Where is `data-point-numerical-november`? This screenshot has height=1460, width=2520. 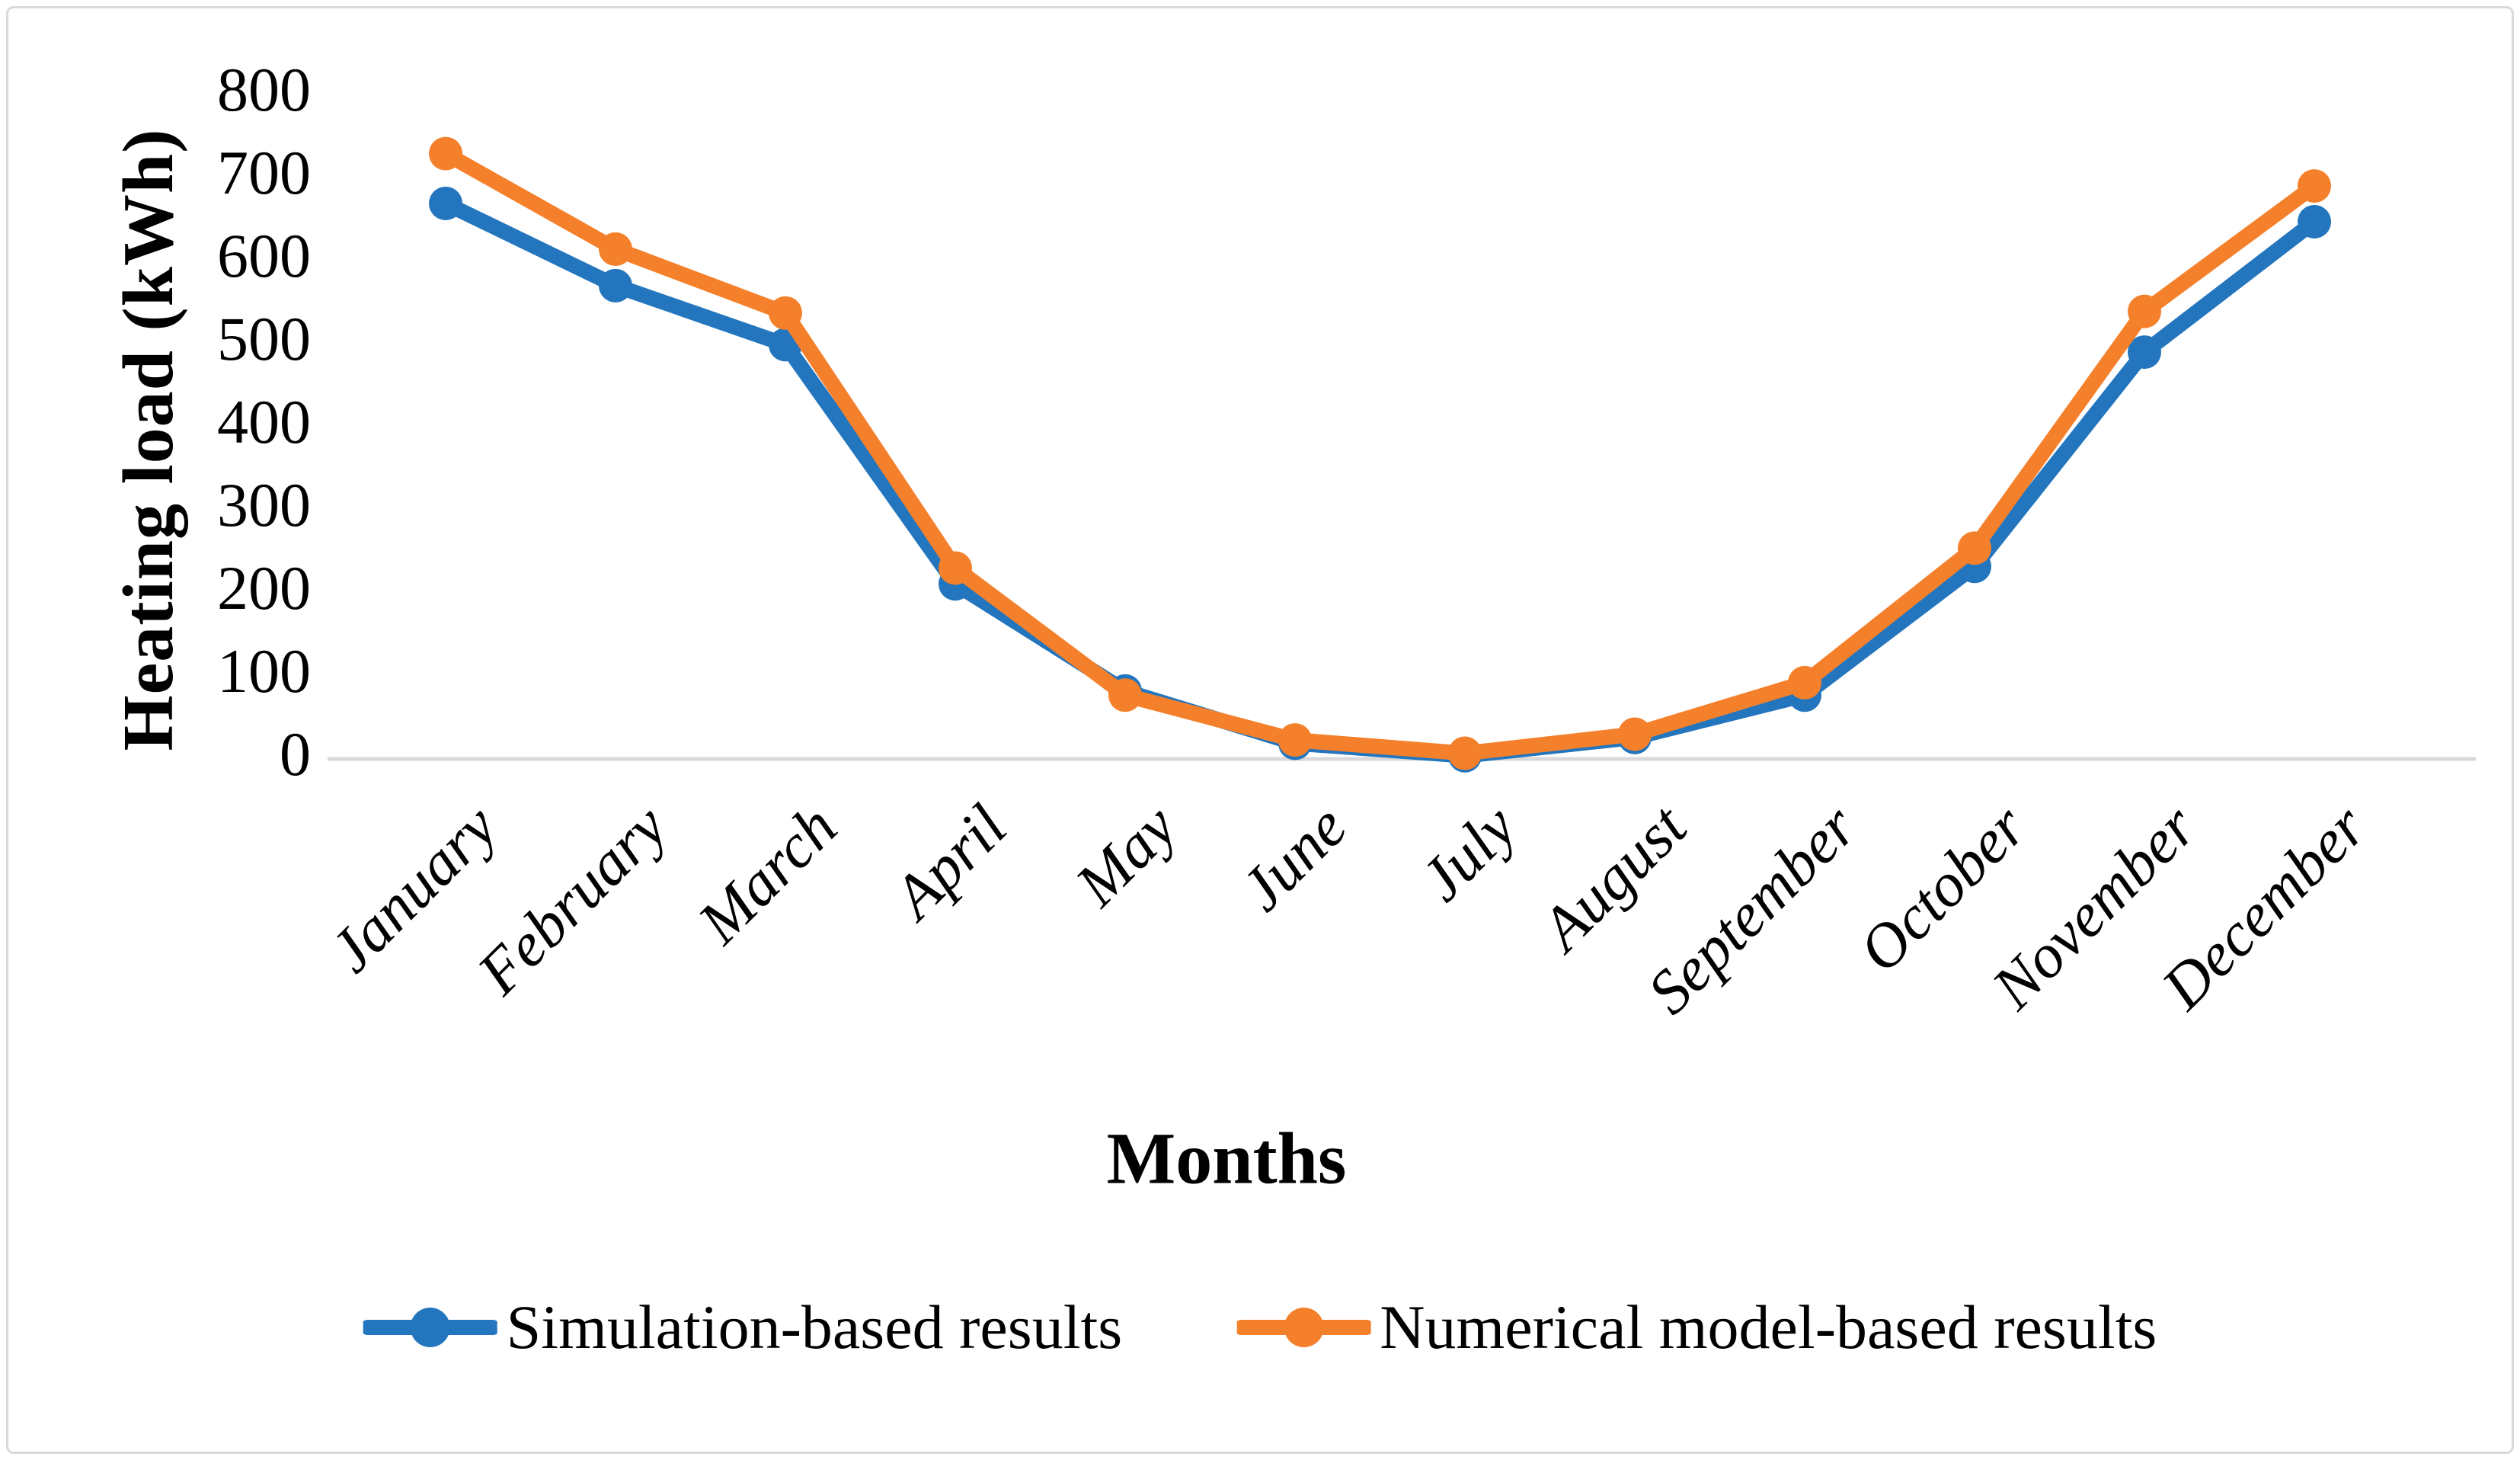
data-point-numerical-november is located at coordinates (2144, 311).